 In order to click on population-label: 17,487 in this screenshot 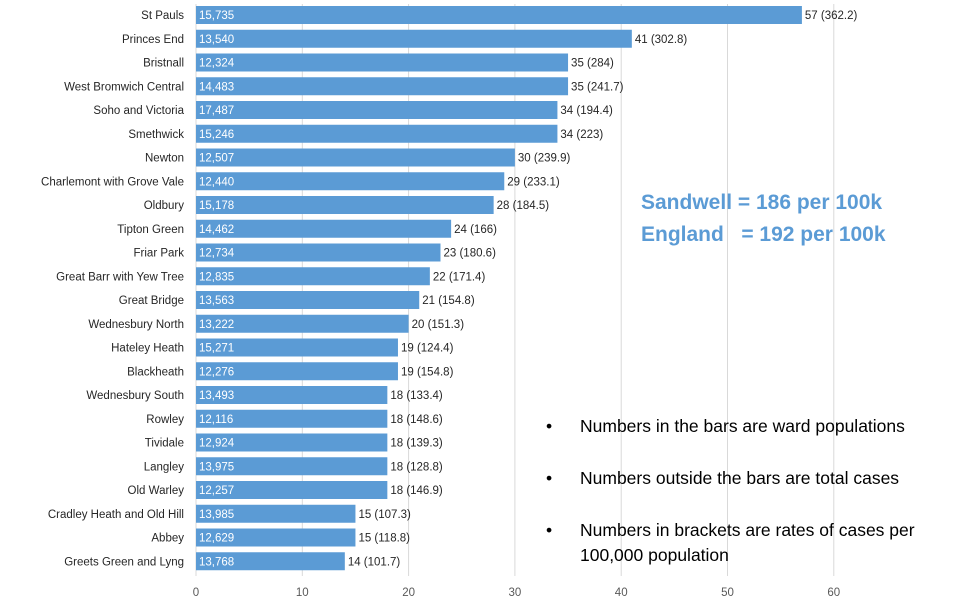, I will do `click(216, 111)`.